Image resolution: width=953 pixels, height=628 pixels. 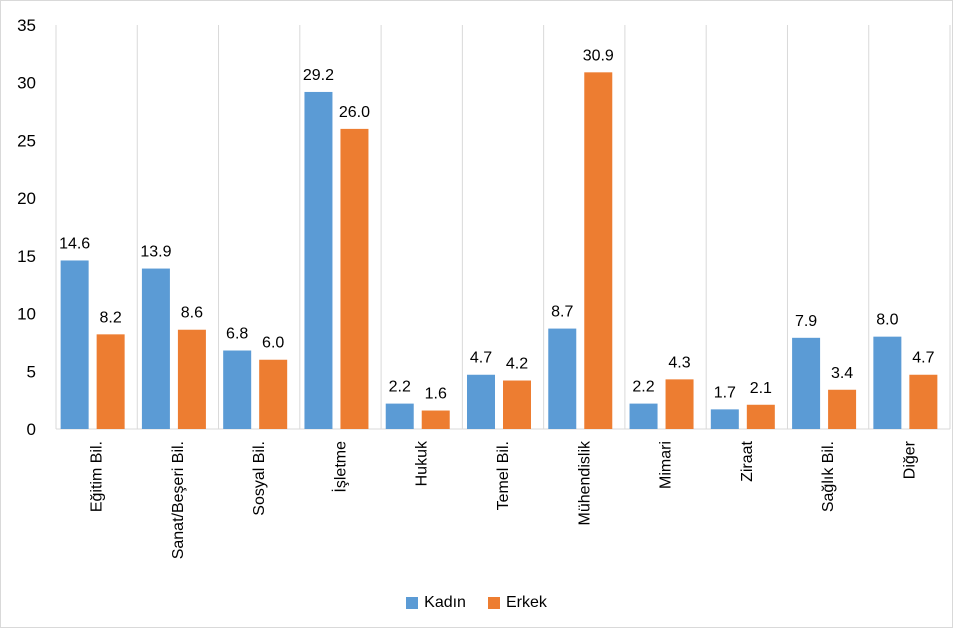 What do you see at coordinates (598, 55) in the screenshot?
I see `data-label: 30.9` at bounding box center [598, 55].